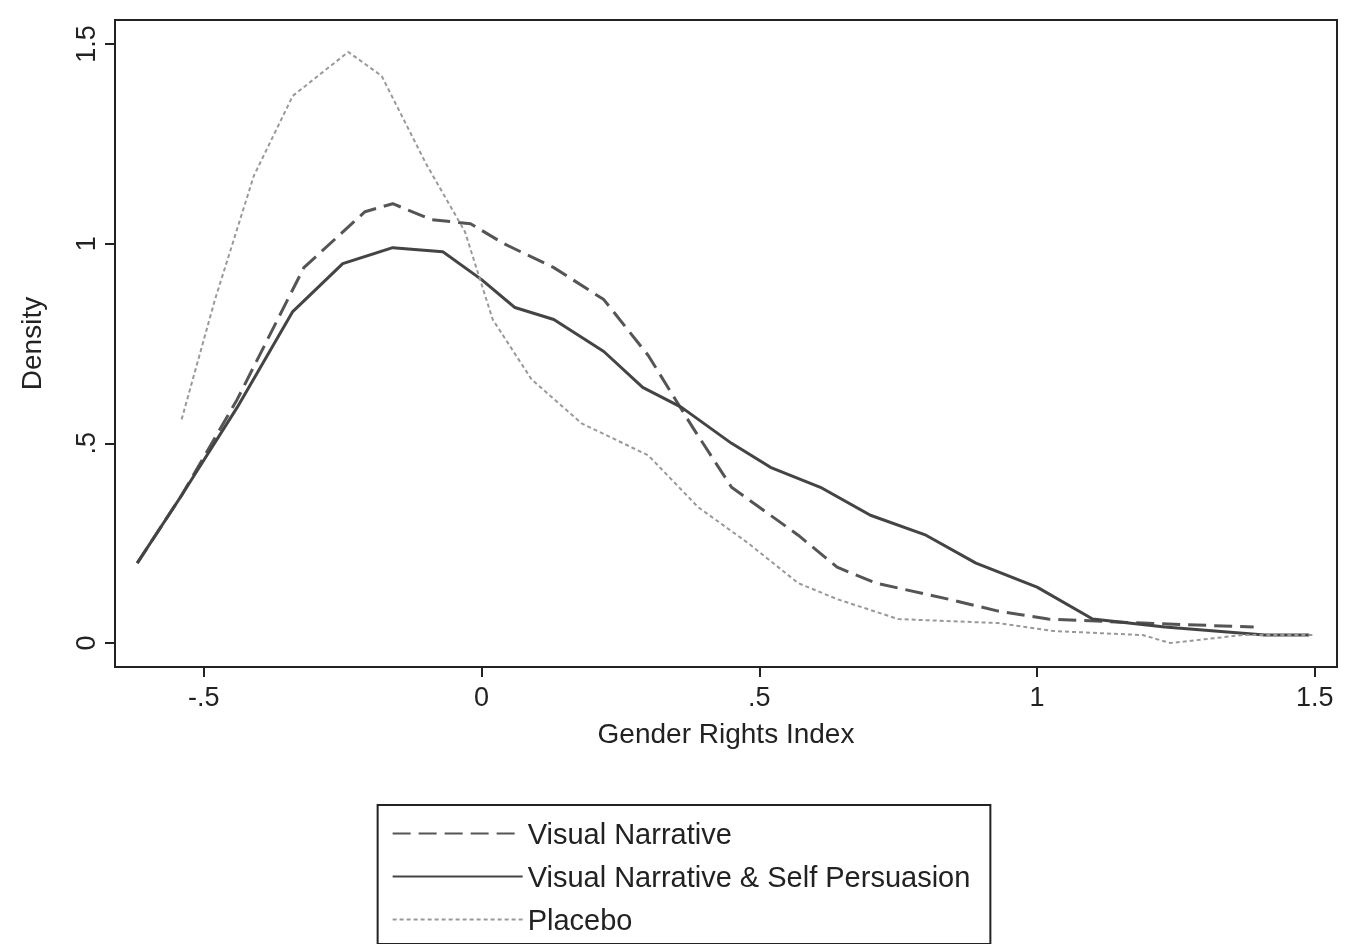 Image resolution: width=1362 pixels, height=952 pixels. I want to click on x-axis-title: Gender Rights Index, so click(726, 733).